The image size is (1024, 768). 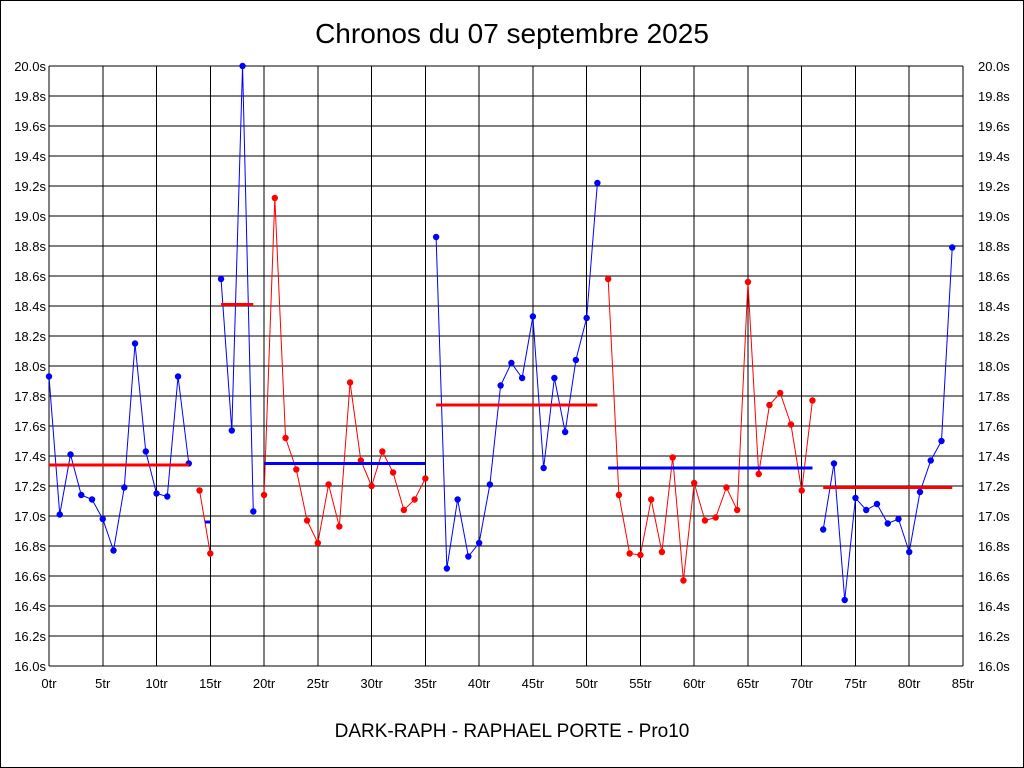 I want to click on y-tick-label-left: 18.6s, so click(x=30, y=276).